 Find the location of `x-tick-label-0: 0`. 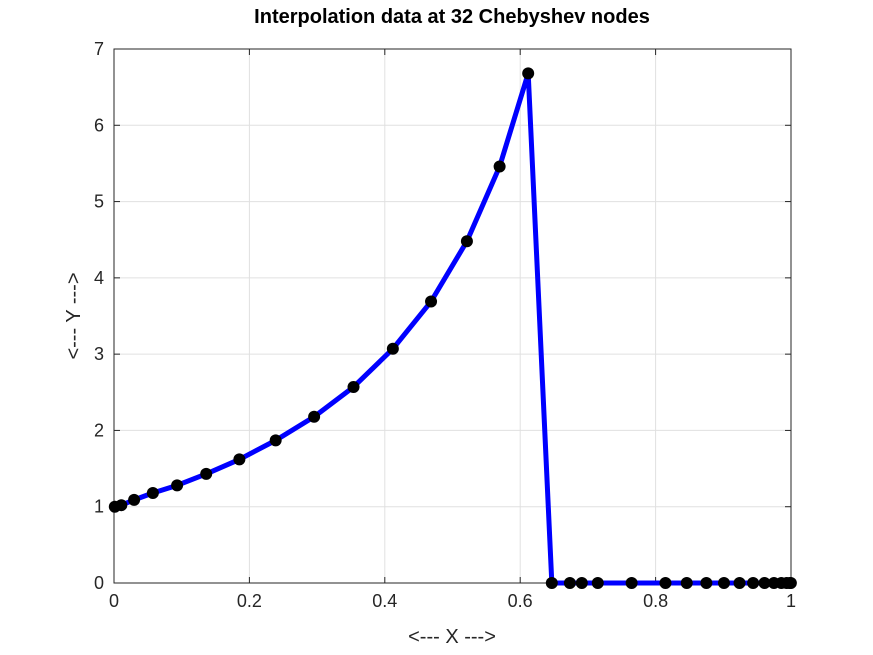

x-tick-label-0: 0 is located at coordinates (114, 601).